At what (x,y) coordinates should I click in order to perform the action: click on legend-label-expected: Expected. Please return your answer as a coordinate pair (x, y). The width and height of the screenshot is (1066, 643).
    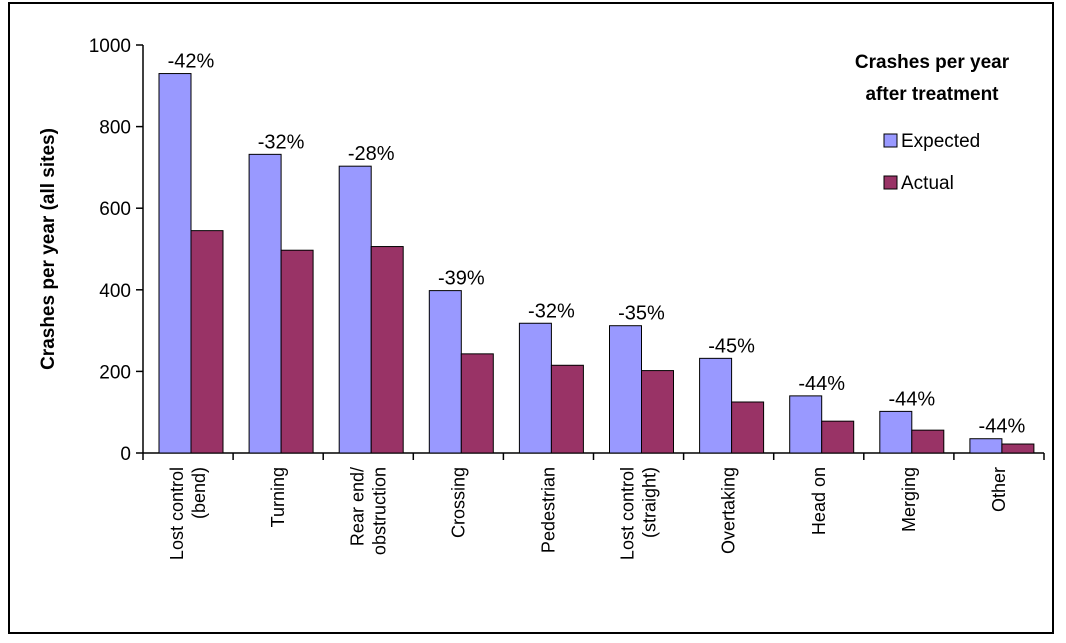
    Looking at the image, I should click on (940, 141).